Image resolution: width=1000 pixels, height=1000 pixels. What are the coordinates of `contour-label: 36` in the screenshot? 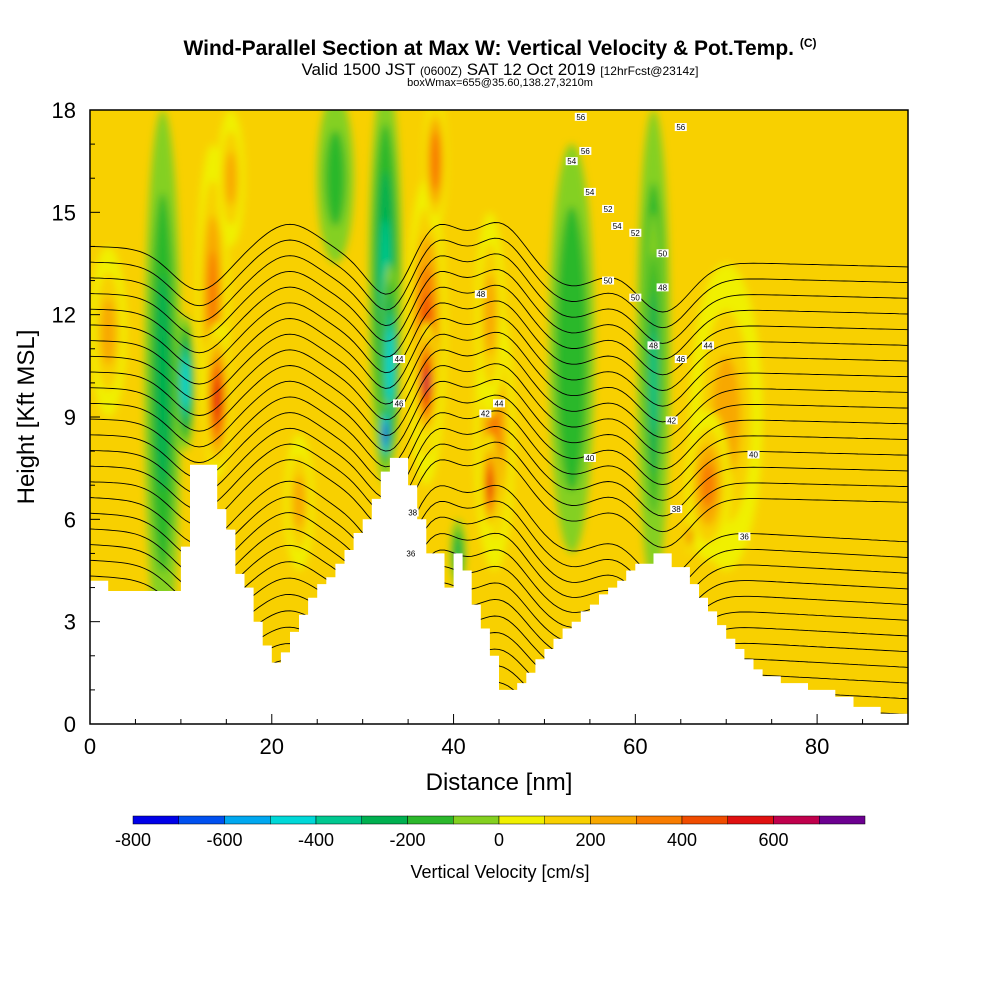 It's located at (410, 553).